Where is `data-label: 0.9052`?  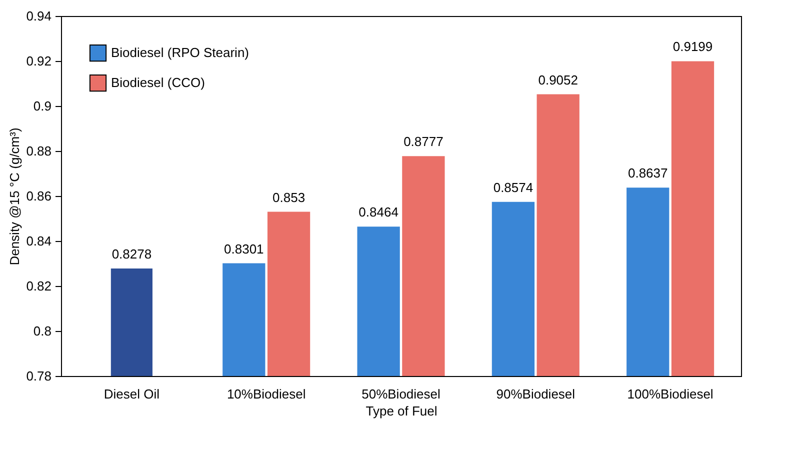 data-label: 0.9052 is located at coordinates (558, 80).